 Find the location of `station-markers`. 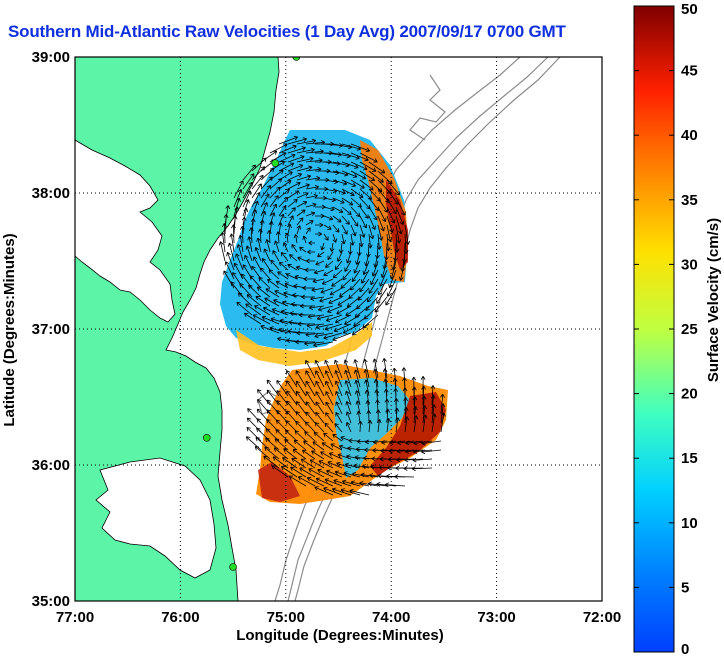

station-markers is located at coordinates (251, 314).